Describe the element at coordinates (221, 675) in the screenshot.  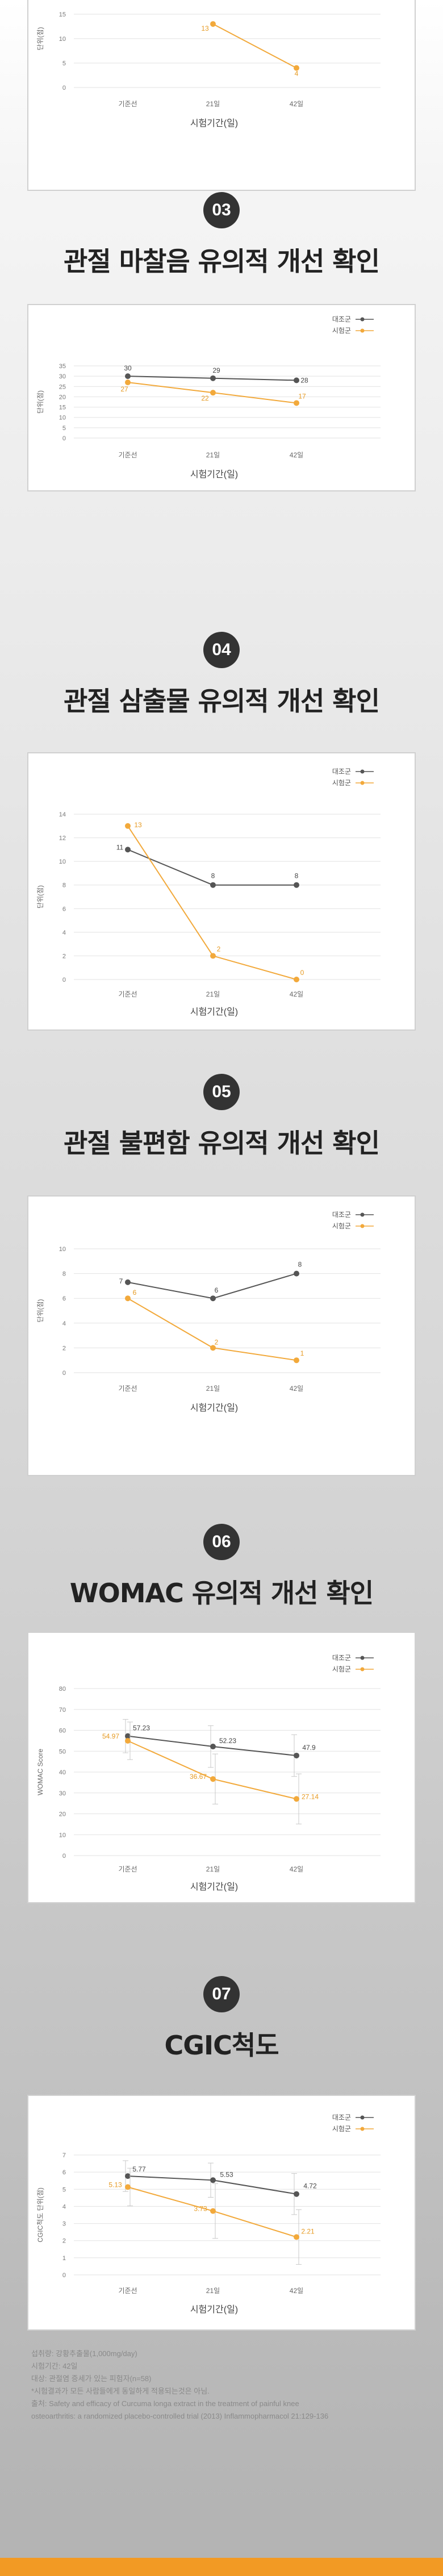
I see `section-header-04: 04 관절 삼출물 유의적 개선 확인` at that location.